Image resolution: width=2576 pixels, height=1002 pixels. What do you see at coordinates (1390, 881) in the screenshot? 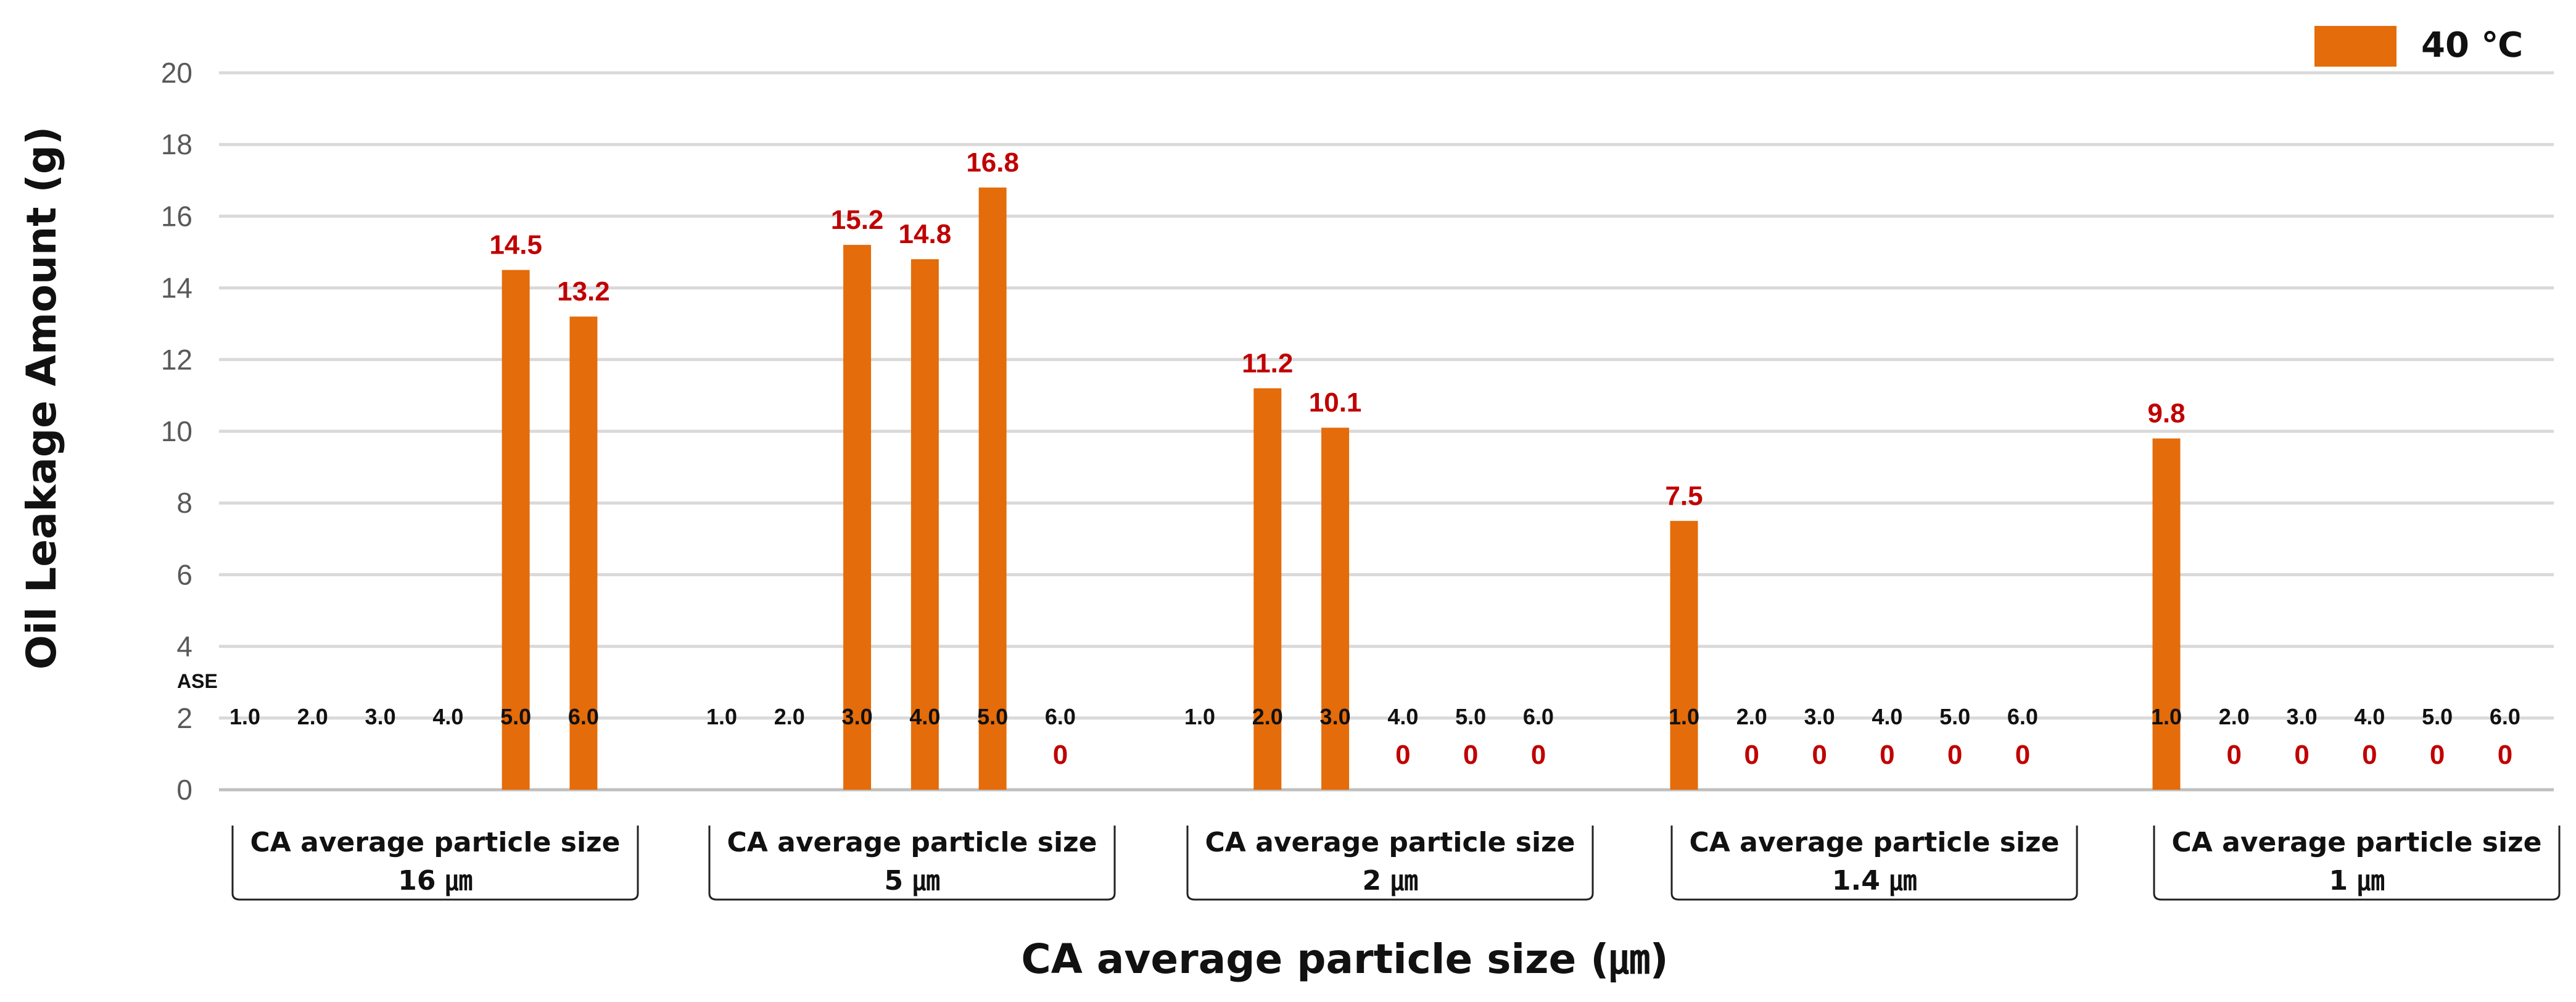
I see `group-label: 2 ㎛` at bounding box center [1390, 881].